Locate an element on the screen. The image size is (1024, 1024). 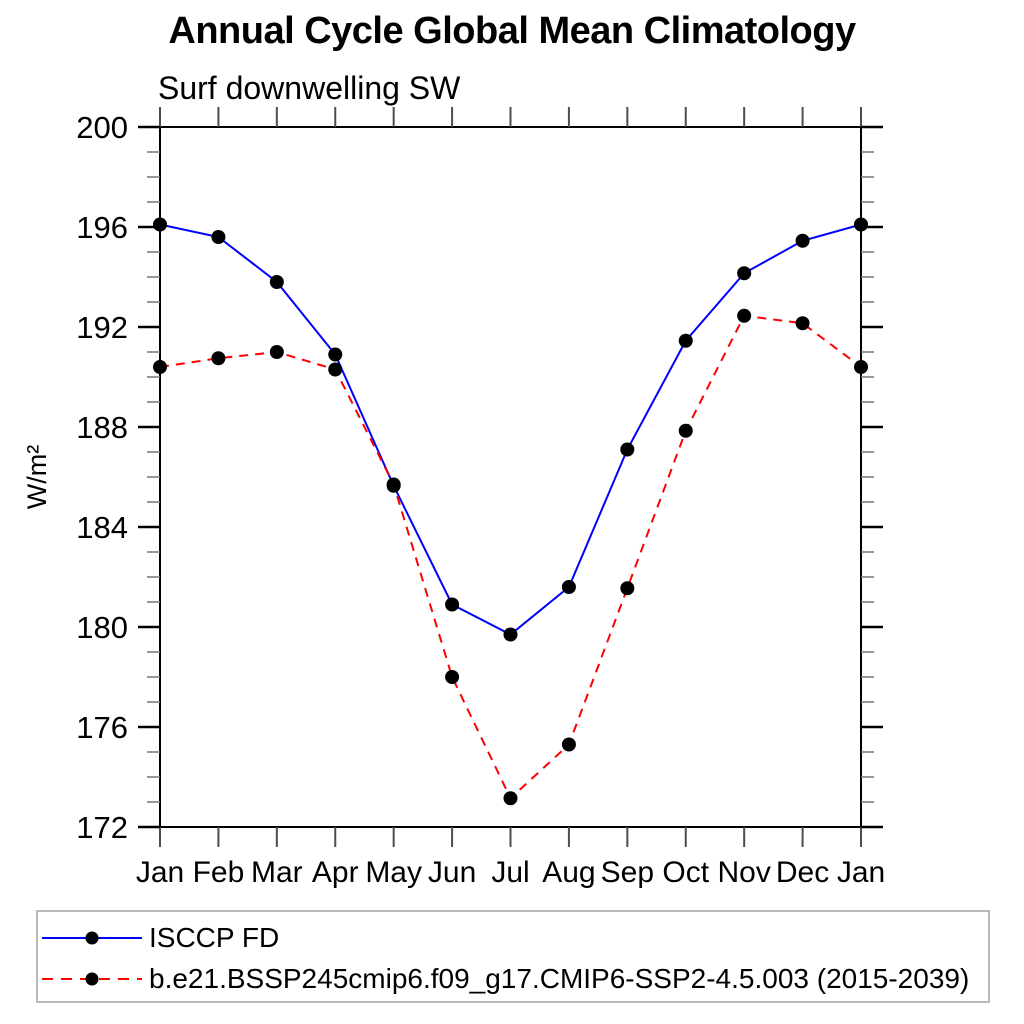
x-axis-tick-label: Aug is located at coordinates (568, 872).